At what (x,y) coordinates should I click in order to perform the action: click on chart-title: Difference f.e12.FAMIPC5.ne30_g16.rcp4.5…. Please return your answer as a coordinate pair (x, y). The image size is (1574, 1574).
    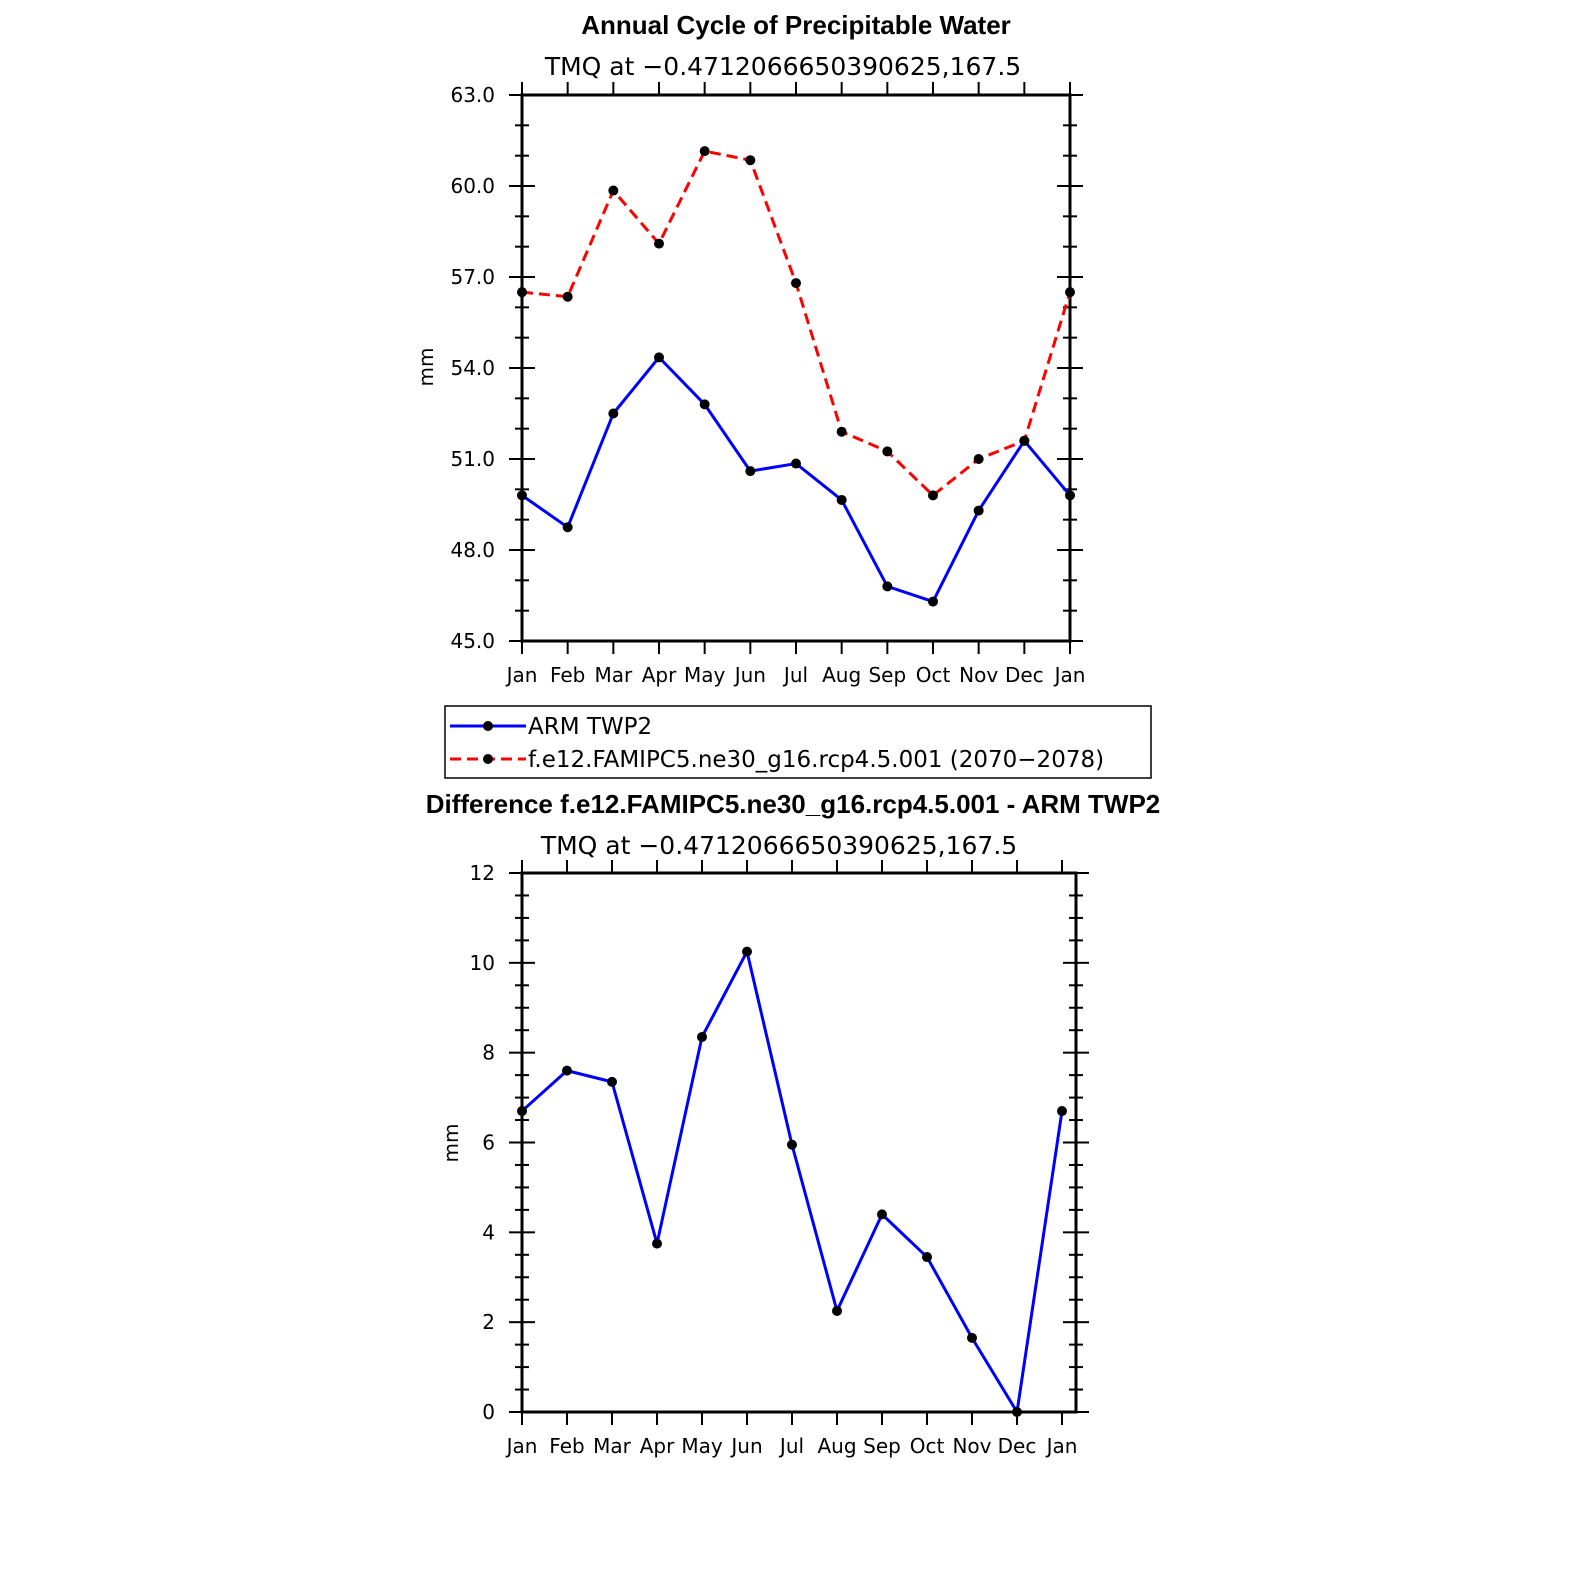
    Looking at the image, I should click on (793, 804).